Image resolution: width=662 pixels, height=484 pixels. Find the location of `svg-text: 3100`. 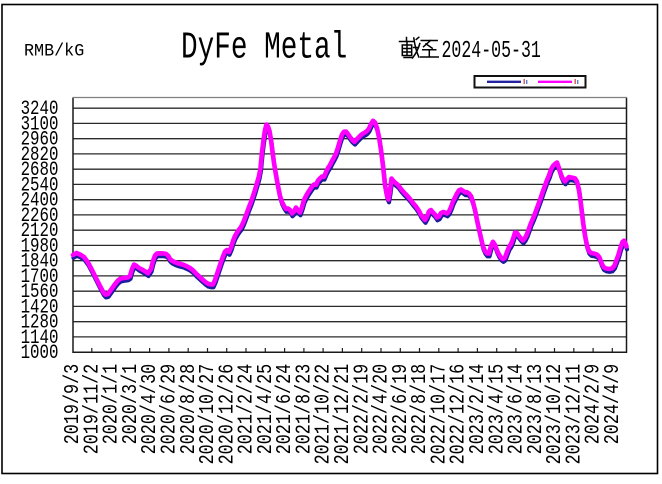

svg-text: 3100 is located at coordinates (40, 125).